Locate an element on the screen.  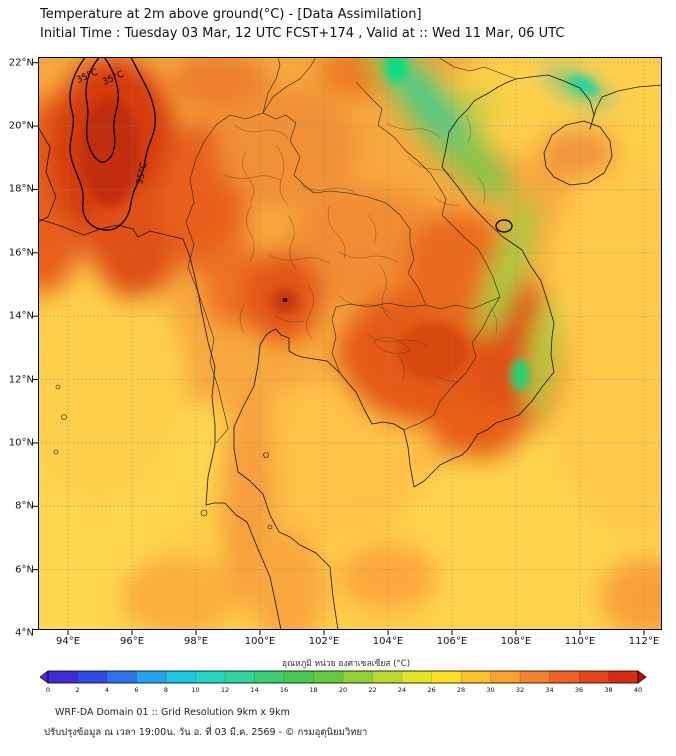
island-layer is located at coordinates (163, 457).